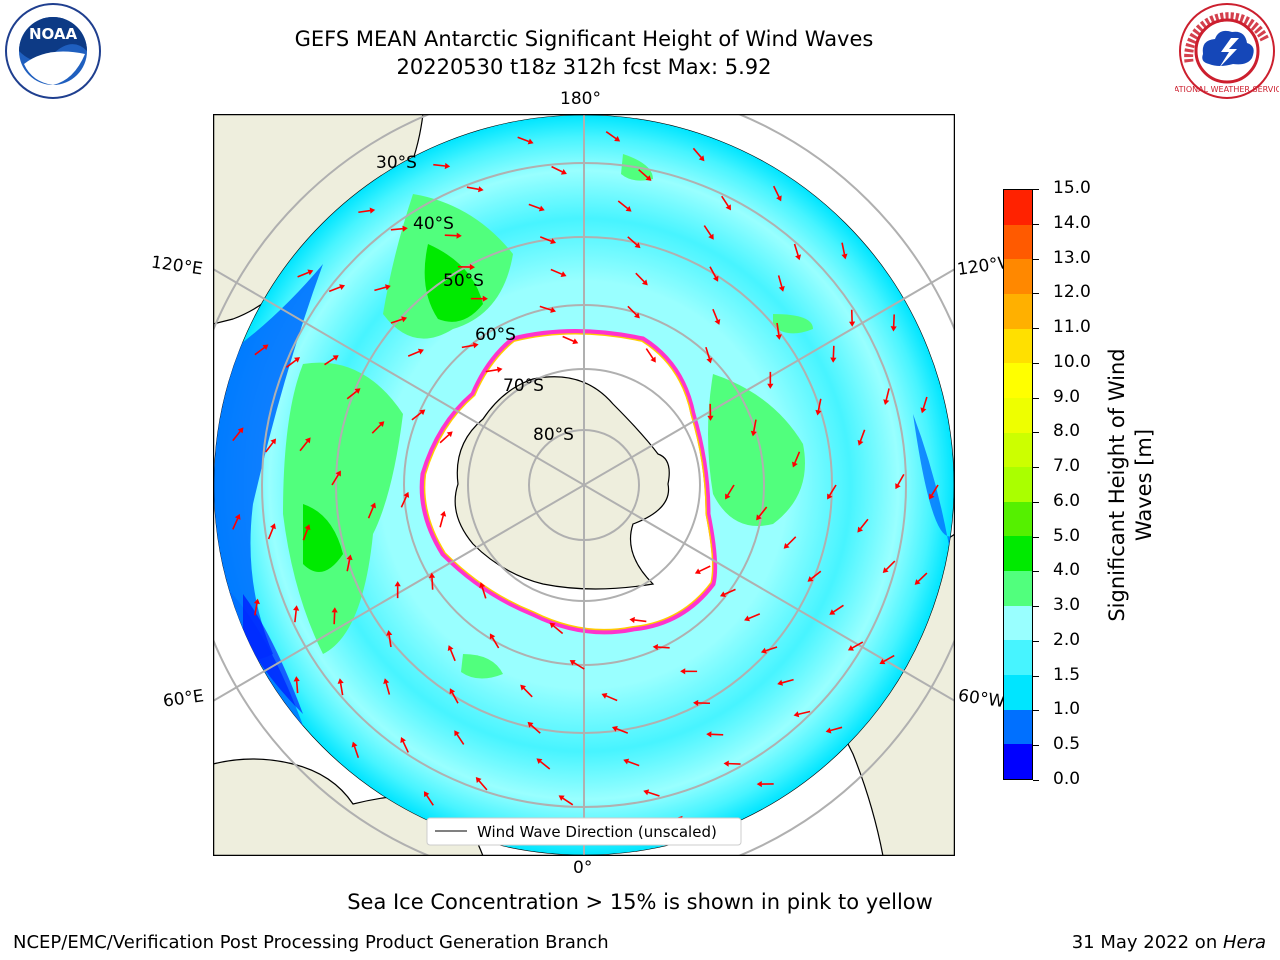 This screenshot has width=1280, height=960. I want to click on map-legend: Wind Wave Direction (unscaled), so click(584, 831).